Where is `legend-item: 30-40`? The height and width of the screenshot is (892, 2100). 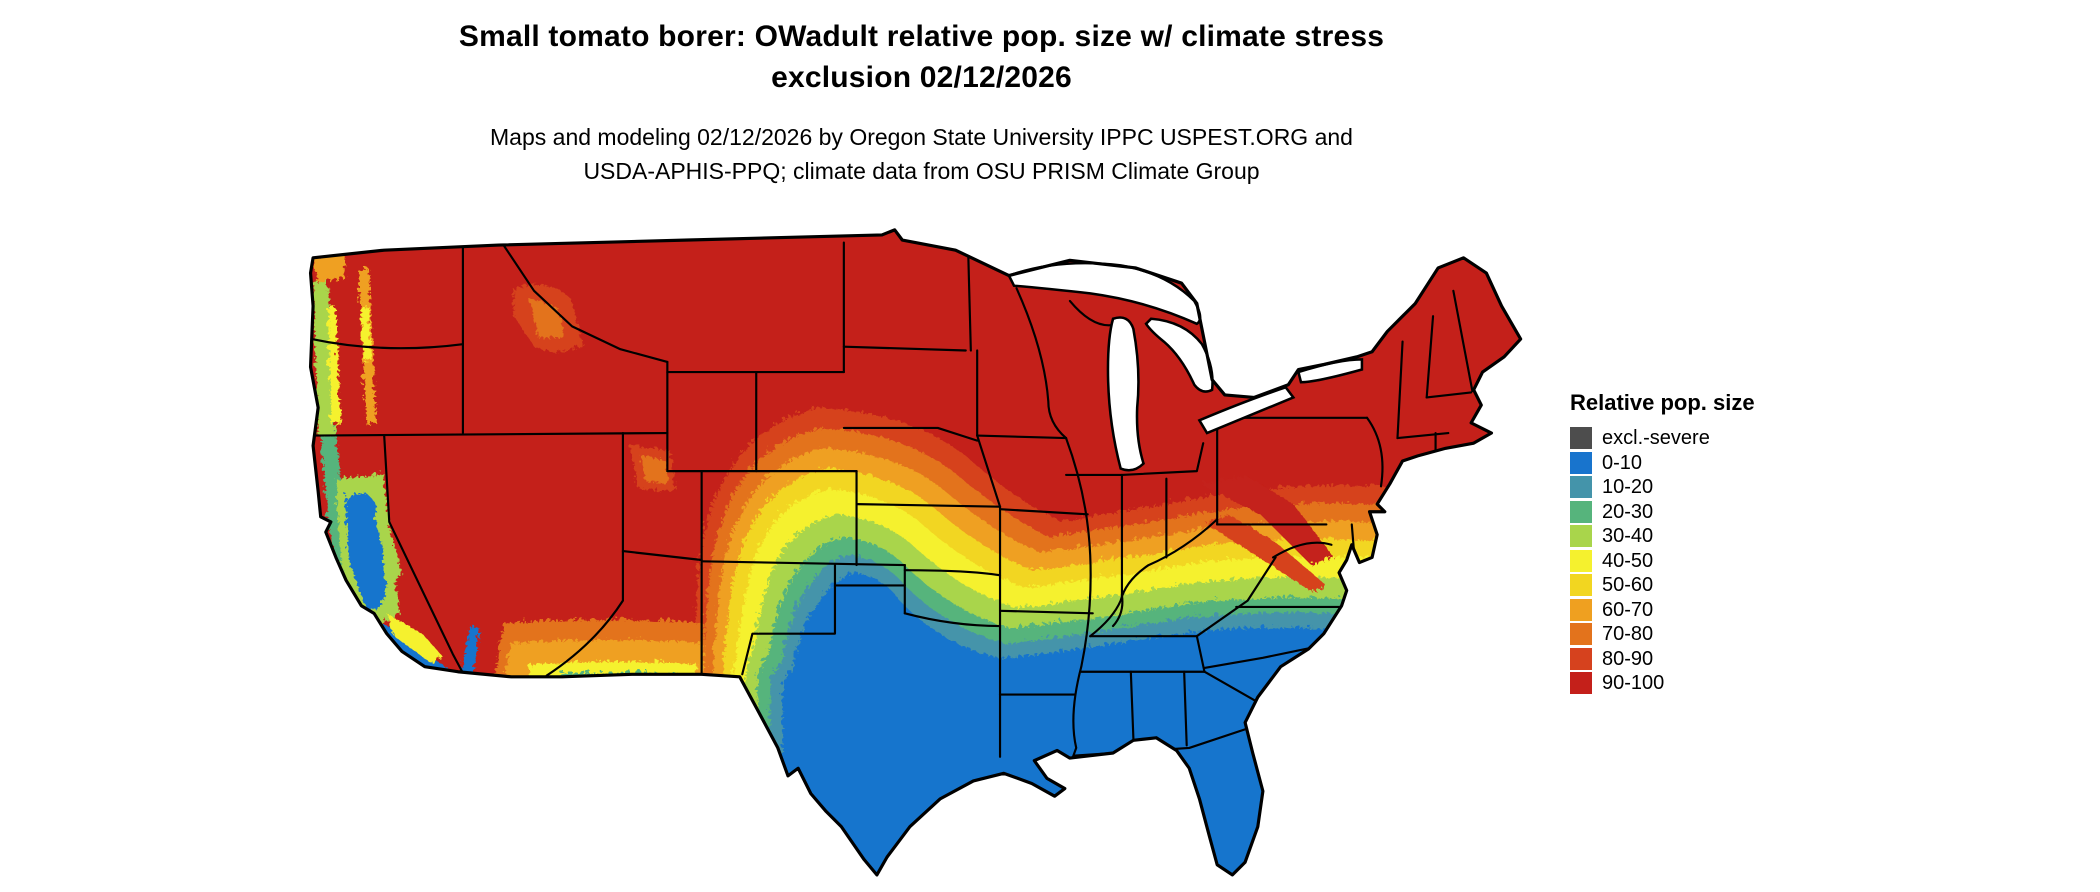 legend-item: 30-40 is located at coordinates (1690, 536).